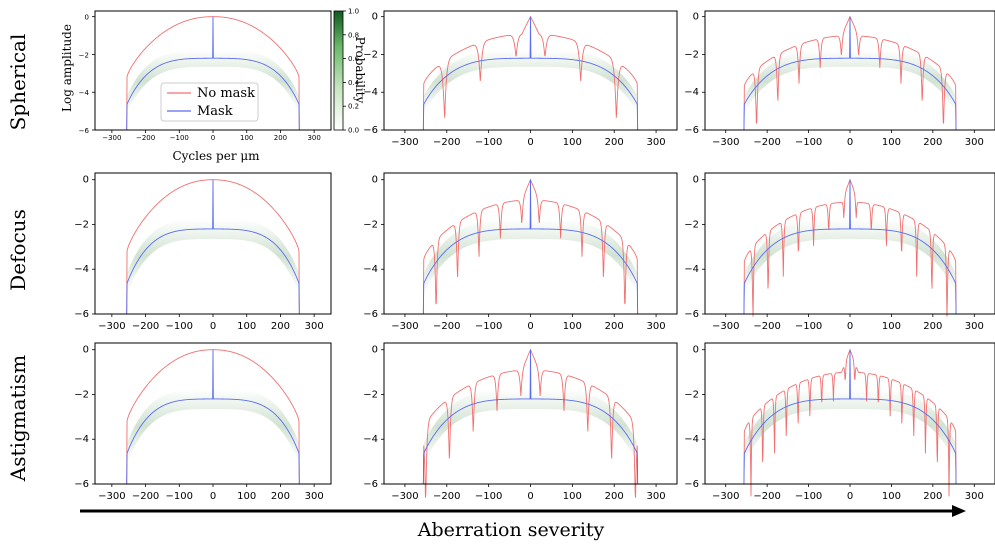 This screenshot has height=544, width=995. I want to click on colorbar-gradient, so click(338, 70).